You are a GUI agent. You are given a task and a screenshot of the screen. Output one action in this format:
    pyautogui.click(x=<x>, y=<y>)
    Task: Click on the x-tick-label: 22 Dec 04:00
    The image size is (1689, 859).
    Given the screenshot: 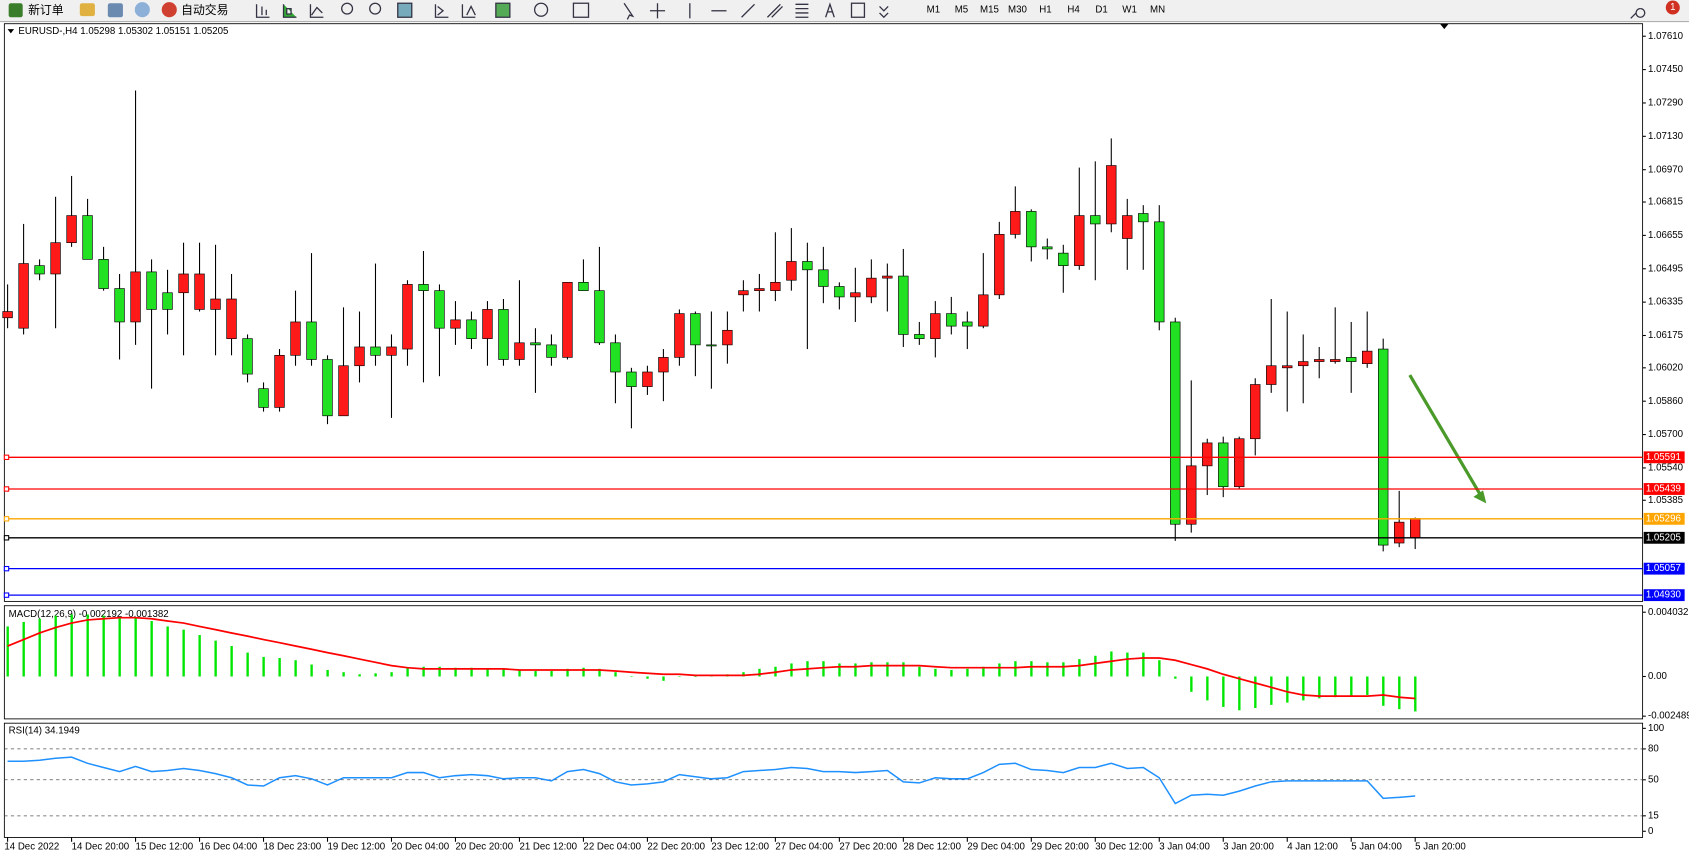 What is the action you would take?
    pyautogui.click(x=612, y=847)
    